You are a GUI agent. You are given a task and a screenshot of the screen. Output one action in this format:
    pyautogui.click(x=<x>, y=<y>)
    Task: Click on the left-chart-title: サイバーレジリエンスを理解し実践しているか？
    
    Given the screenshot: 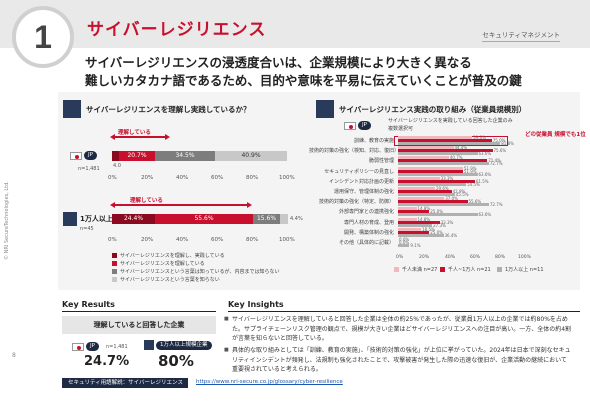 What is the action you would take?
    pyautogui.click(x=168, y=109)
    